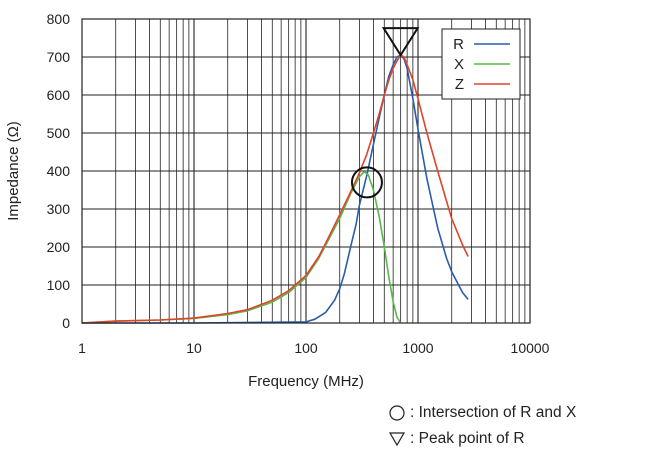  Describe the element at coordinates (59, 171) in the screenshot. I see `y-tick-label: 400` at that location.